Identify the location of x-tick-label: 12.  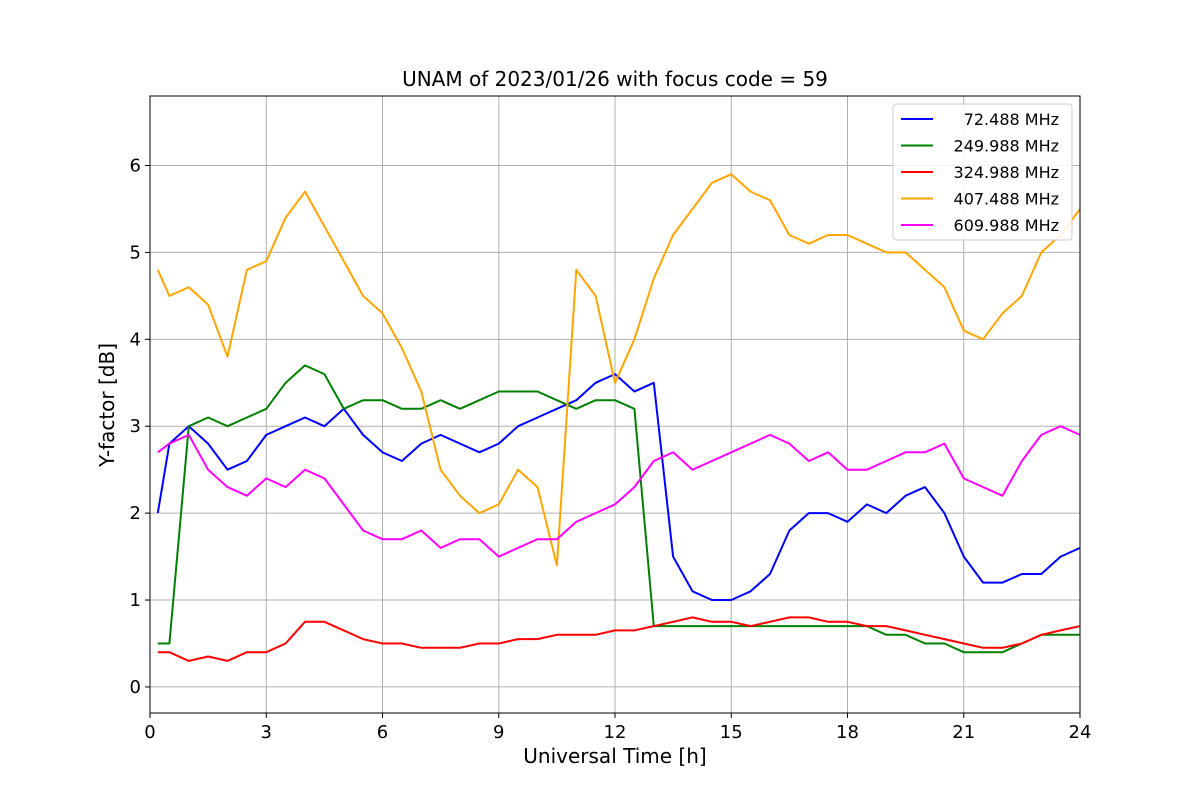
(615, 732).